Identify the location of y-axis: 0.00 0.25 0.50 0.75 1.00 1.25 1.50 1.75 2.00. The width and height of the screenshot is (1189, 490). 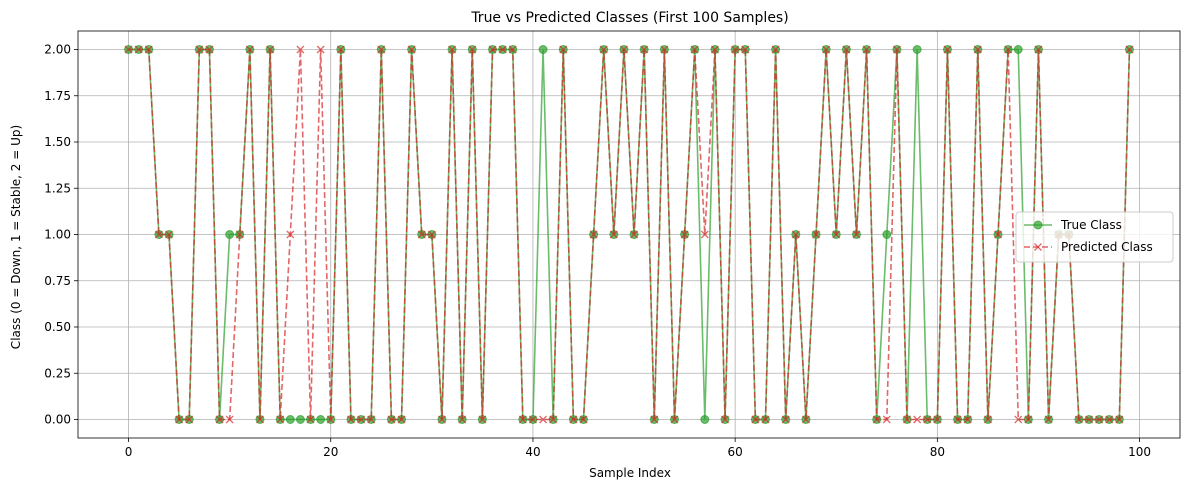
(61, 235).